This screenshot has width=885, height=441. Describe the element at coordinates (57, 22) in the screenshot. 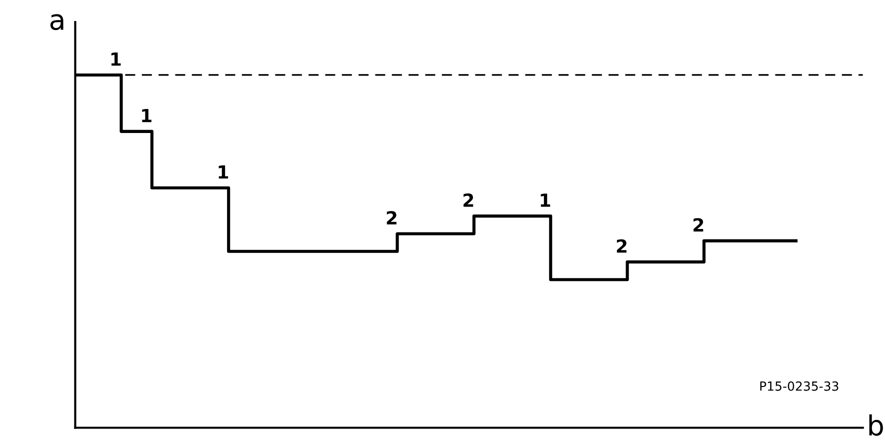

I see `y-axis-title: a` at that location.